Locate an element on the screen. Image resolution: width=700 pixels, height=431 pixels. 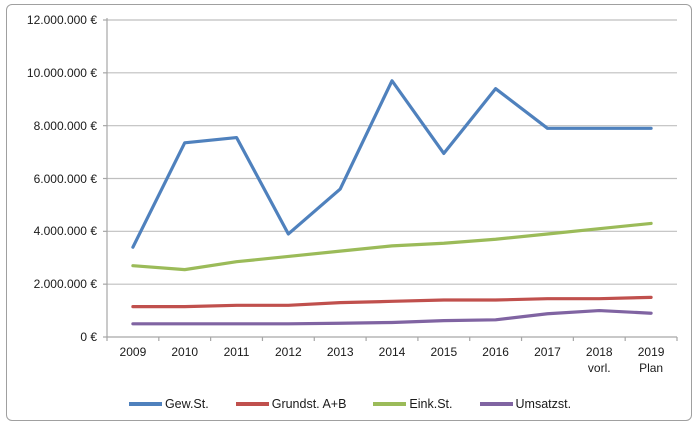
legend-swatch-gew-st is located at coordinates (145, 404).